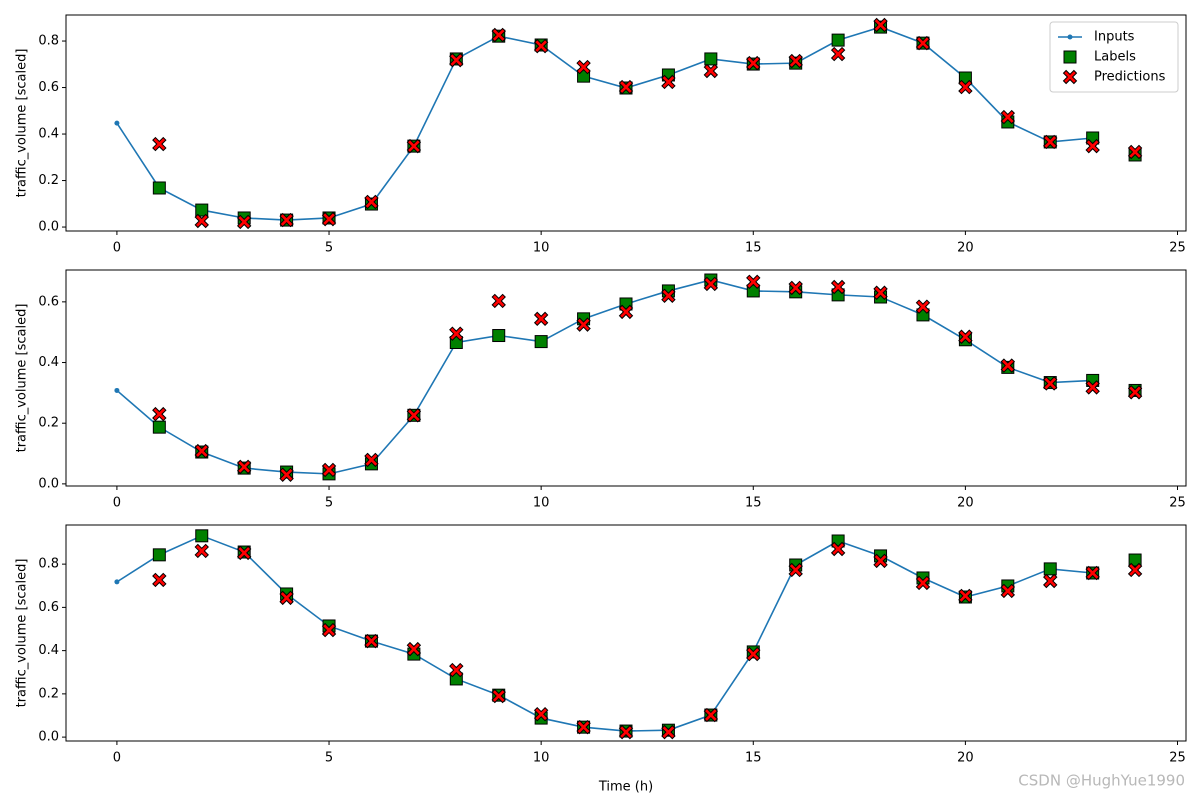 Image resolution: width=1200 pixels, height=804 pixels. What do you see at coordinates (625, 787) in the screenshot?
I see `x-axis-label: Time (h)` at bounding box center [625, 787].